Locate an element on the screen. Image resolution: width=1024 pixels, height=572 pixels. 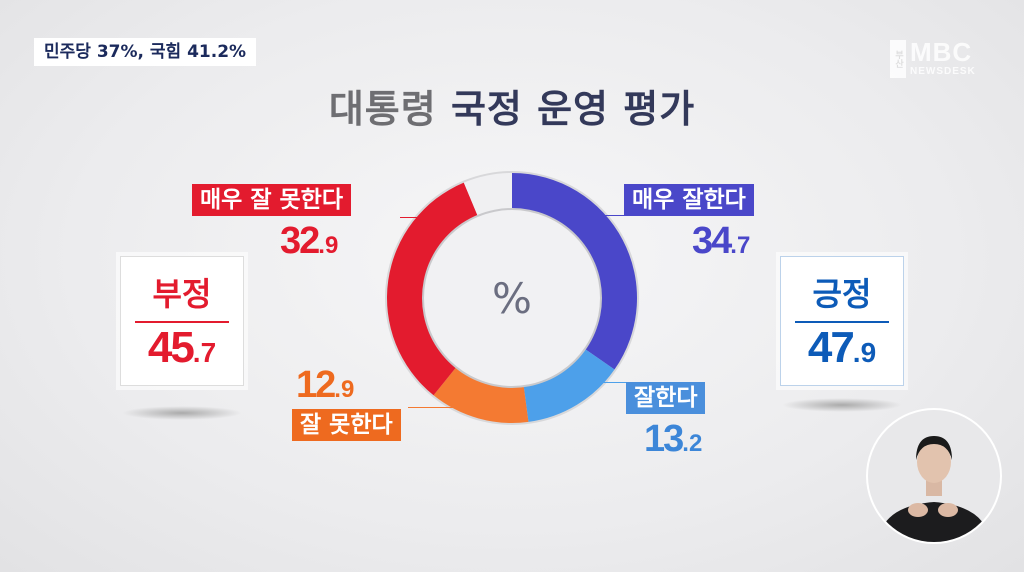
label-good: 잘한다 is located at coordinates (666, 398).